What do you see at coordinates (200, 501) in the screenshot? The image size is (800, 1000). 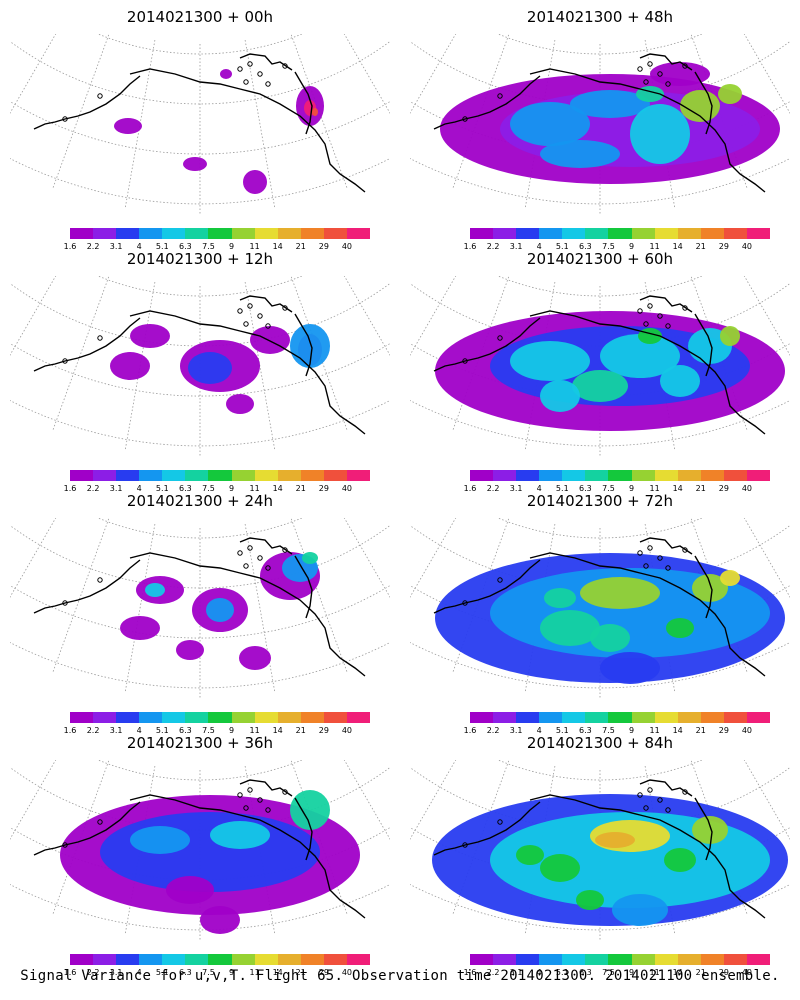 I see `panel-title: 2014021300 + 24h` at bounding box center [200, 501].